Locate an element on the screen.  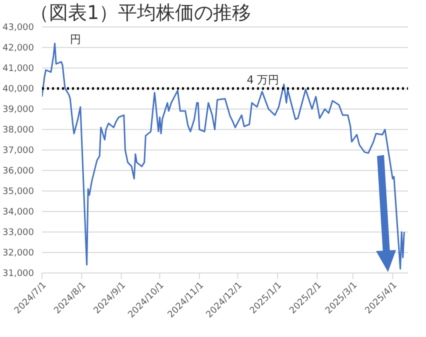
y-tick-label: 39,000 is located at coordinates (18, 110).